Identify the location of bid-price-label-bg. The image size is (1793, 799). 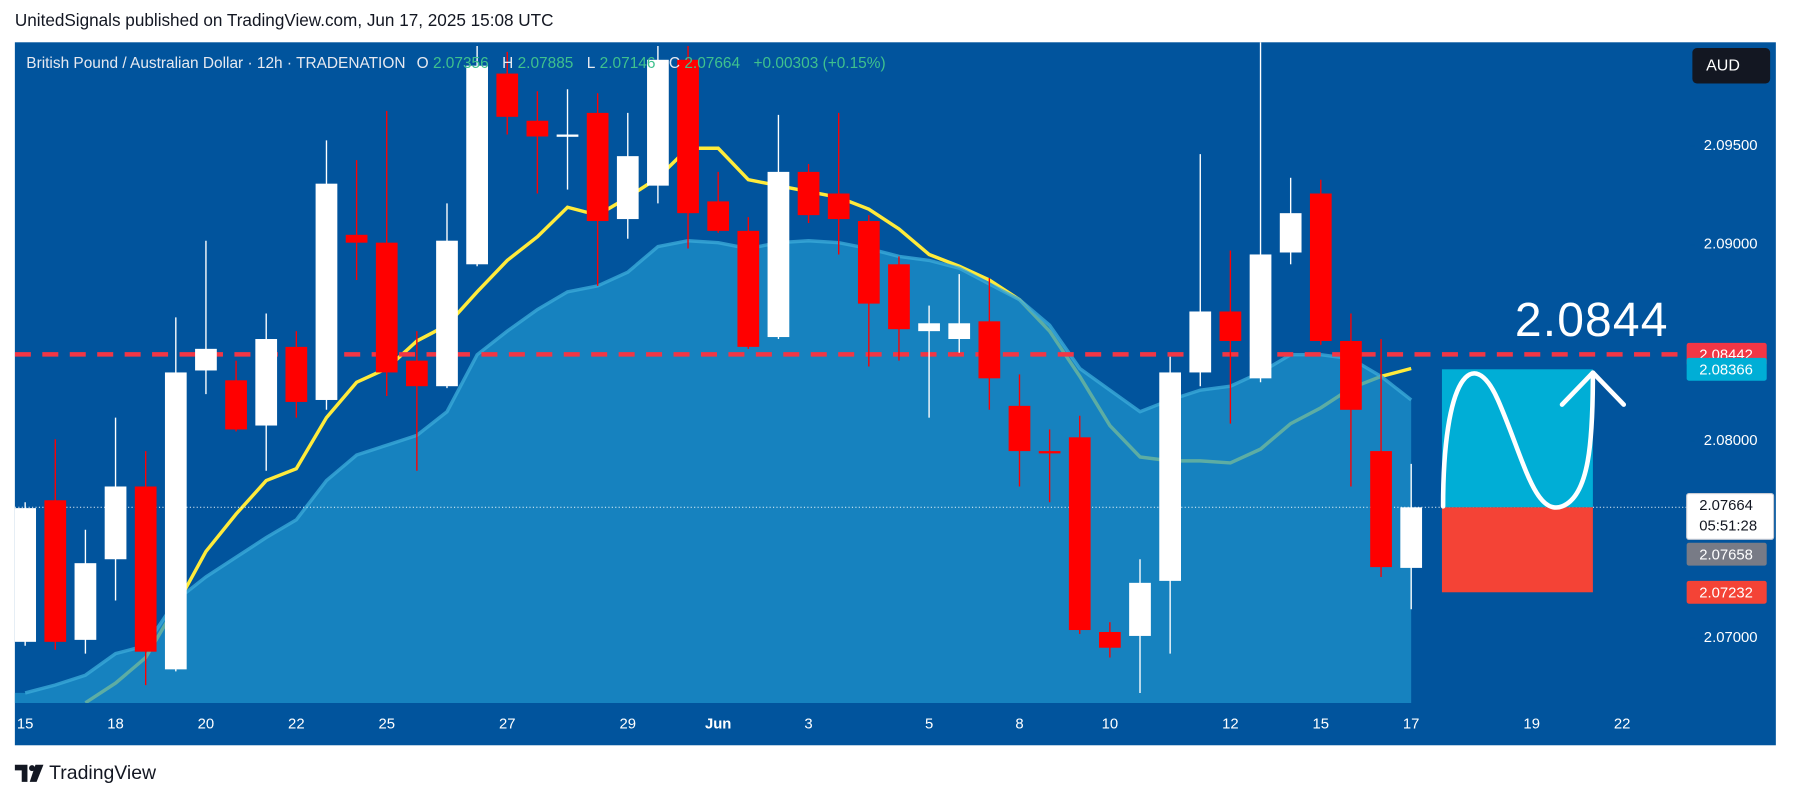
(1726, 554).